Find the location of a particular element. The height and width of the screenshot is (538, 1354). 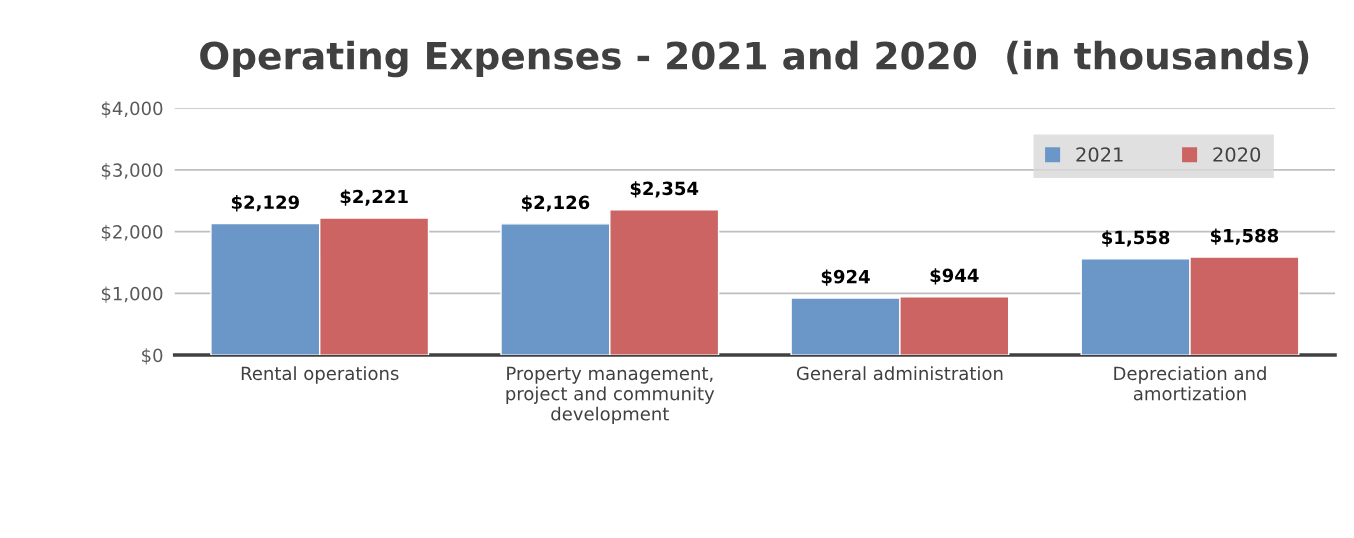

y-tick-label: $4,000 is located at coordinates (132, 109).